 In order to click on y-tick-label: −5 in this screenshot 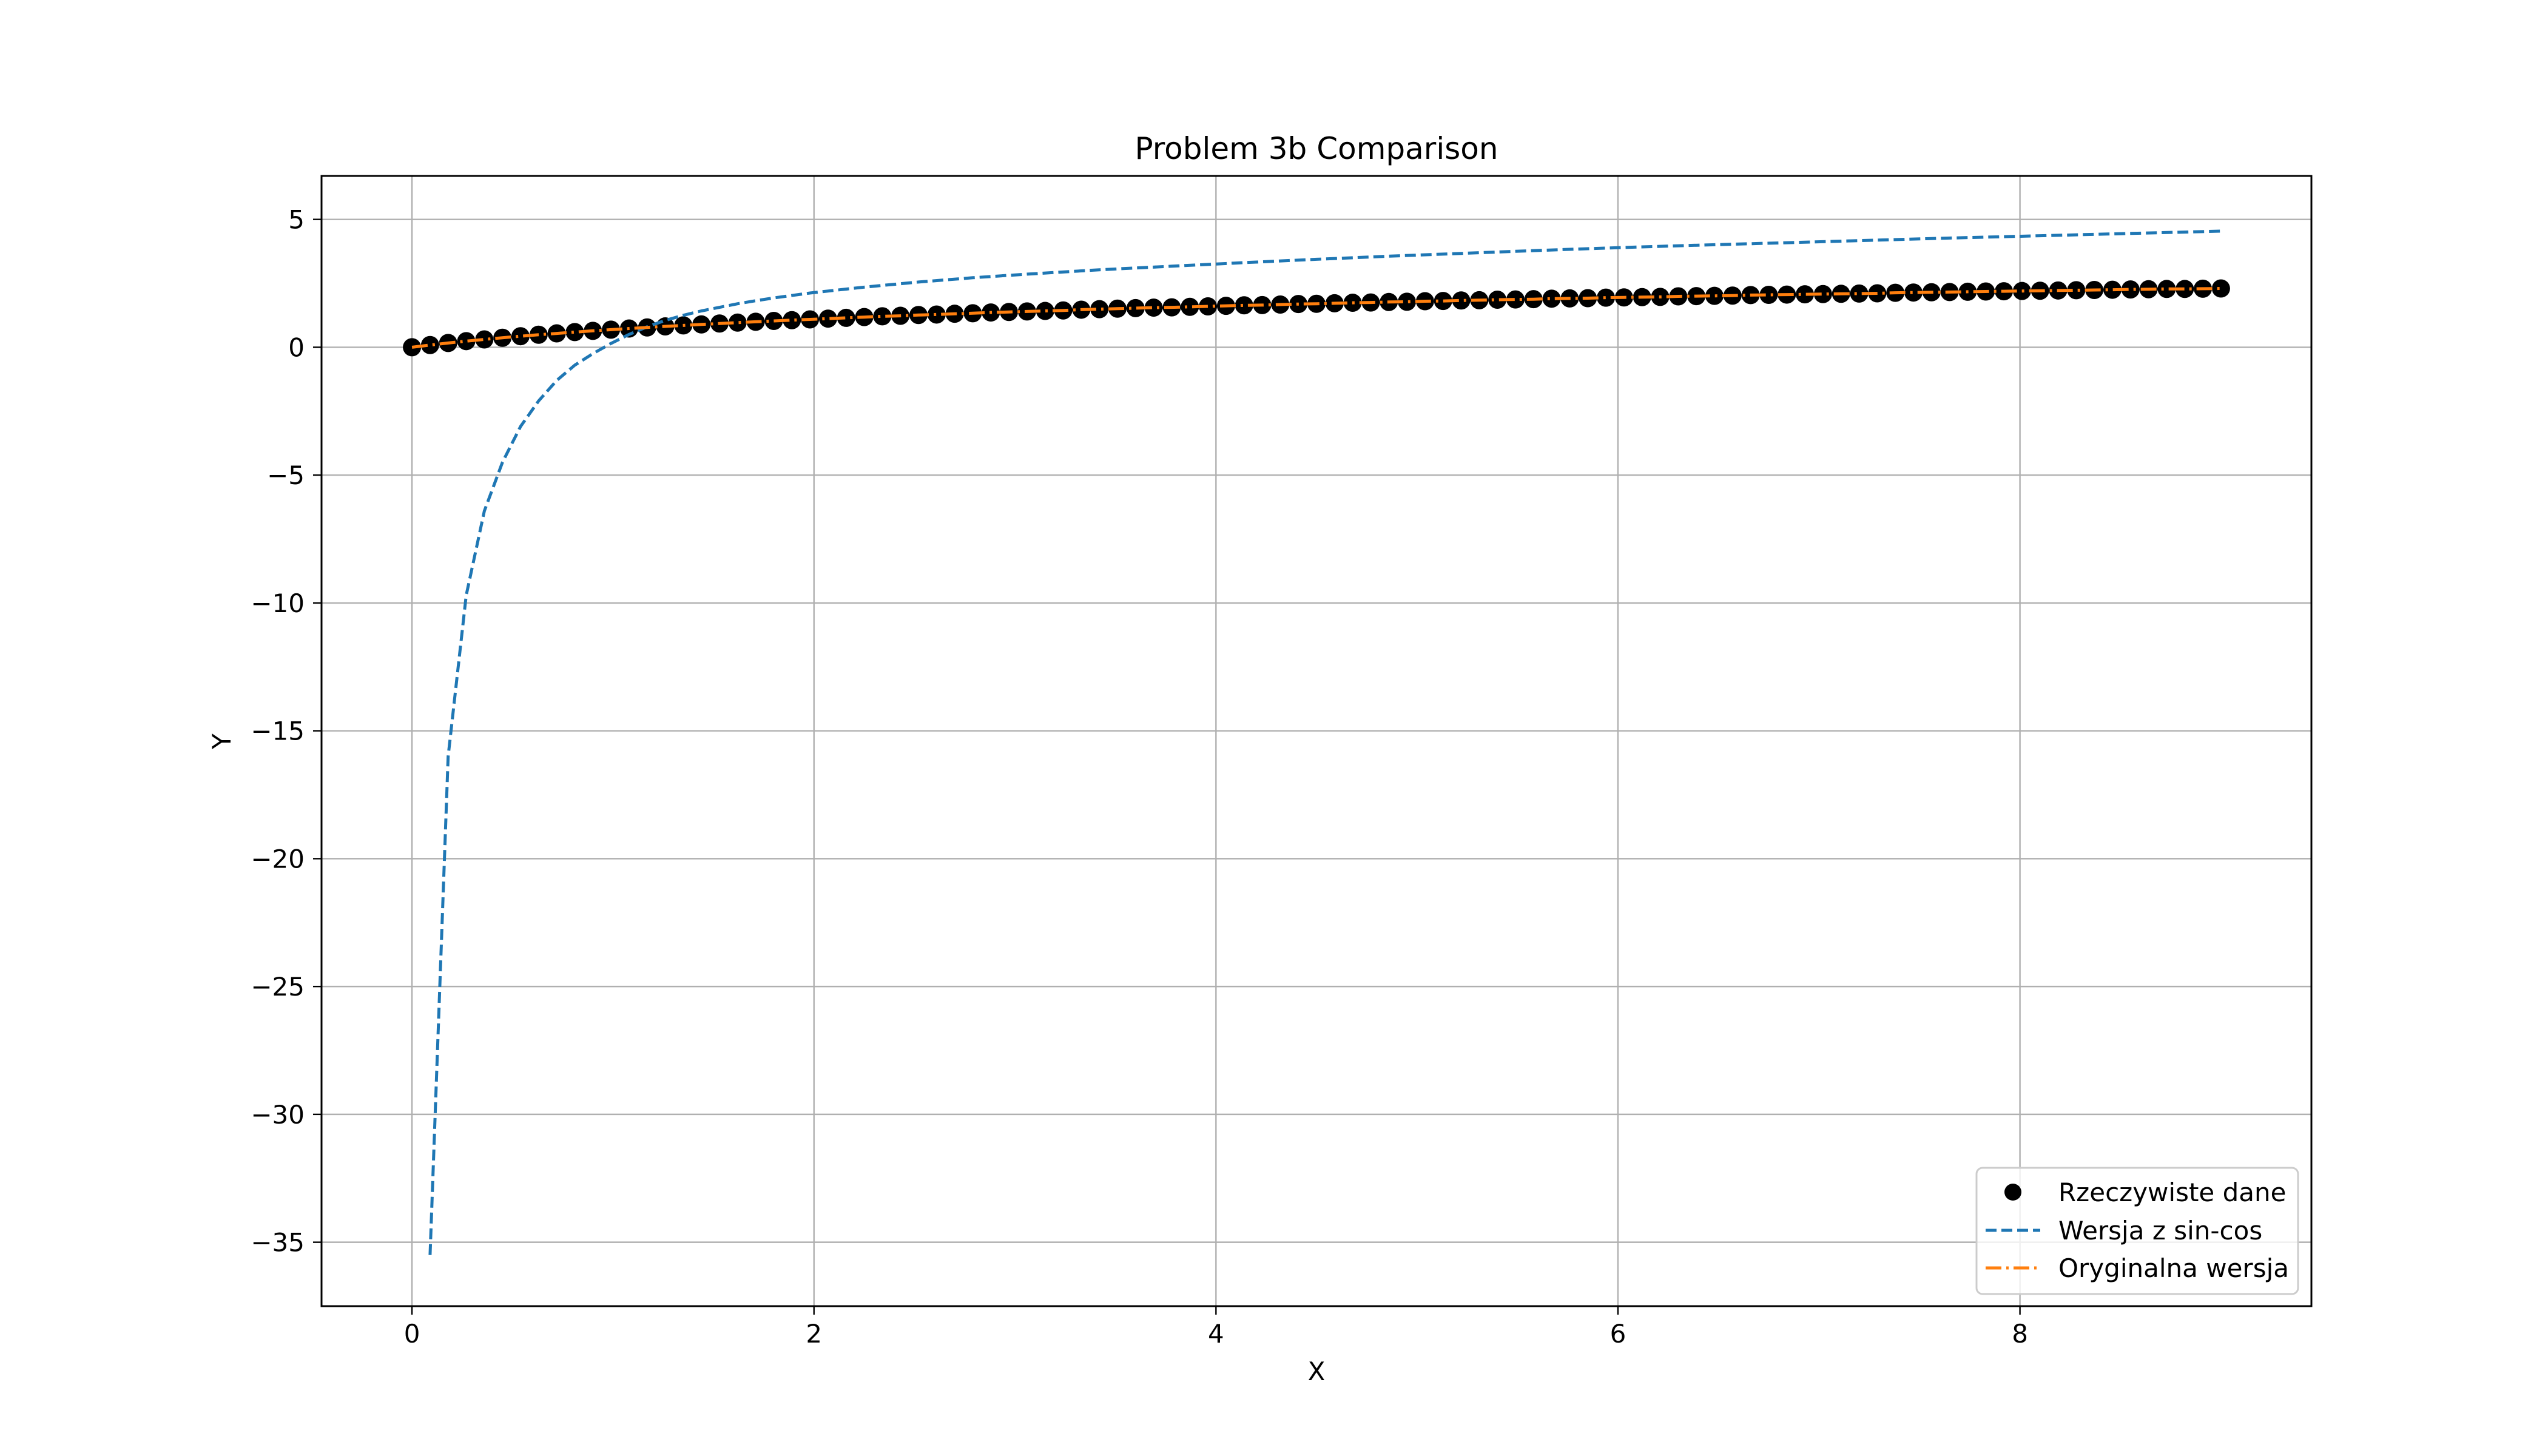, I will do `click(286, 475)`.